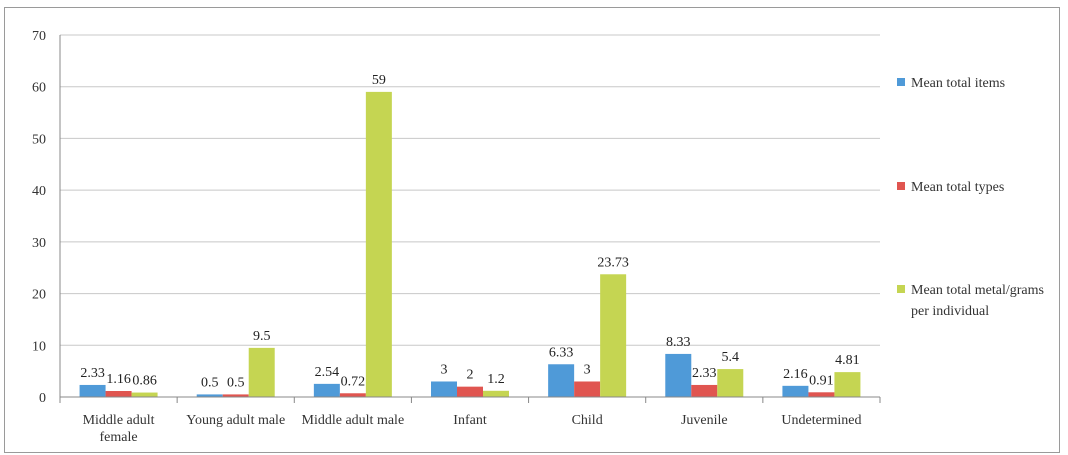  What do you see at coordinates (561, 352) in the screenshot?
I see `data-label: 6.33` at bounding box center [561, 352].